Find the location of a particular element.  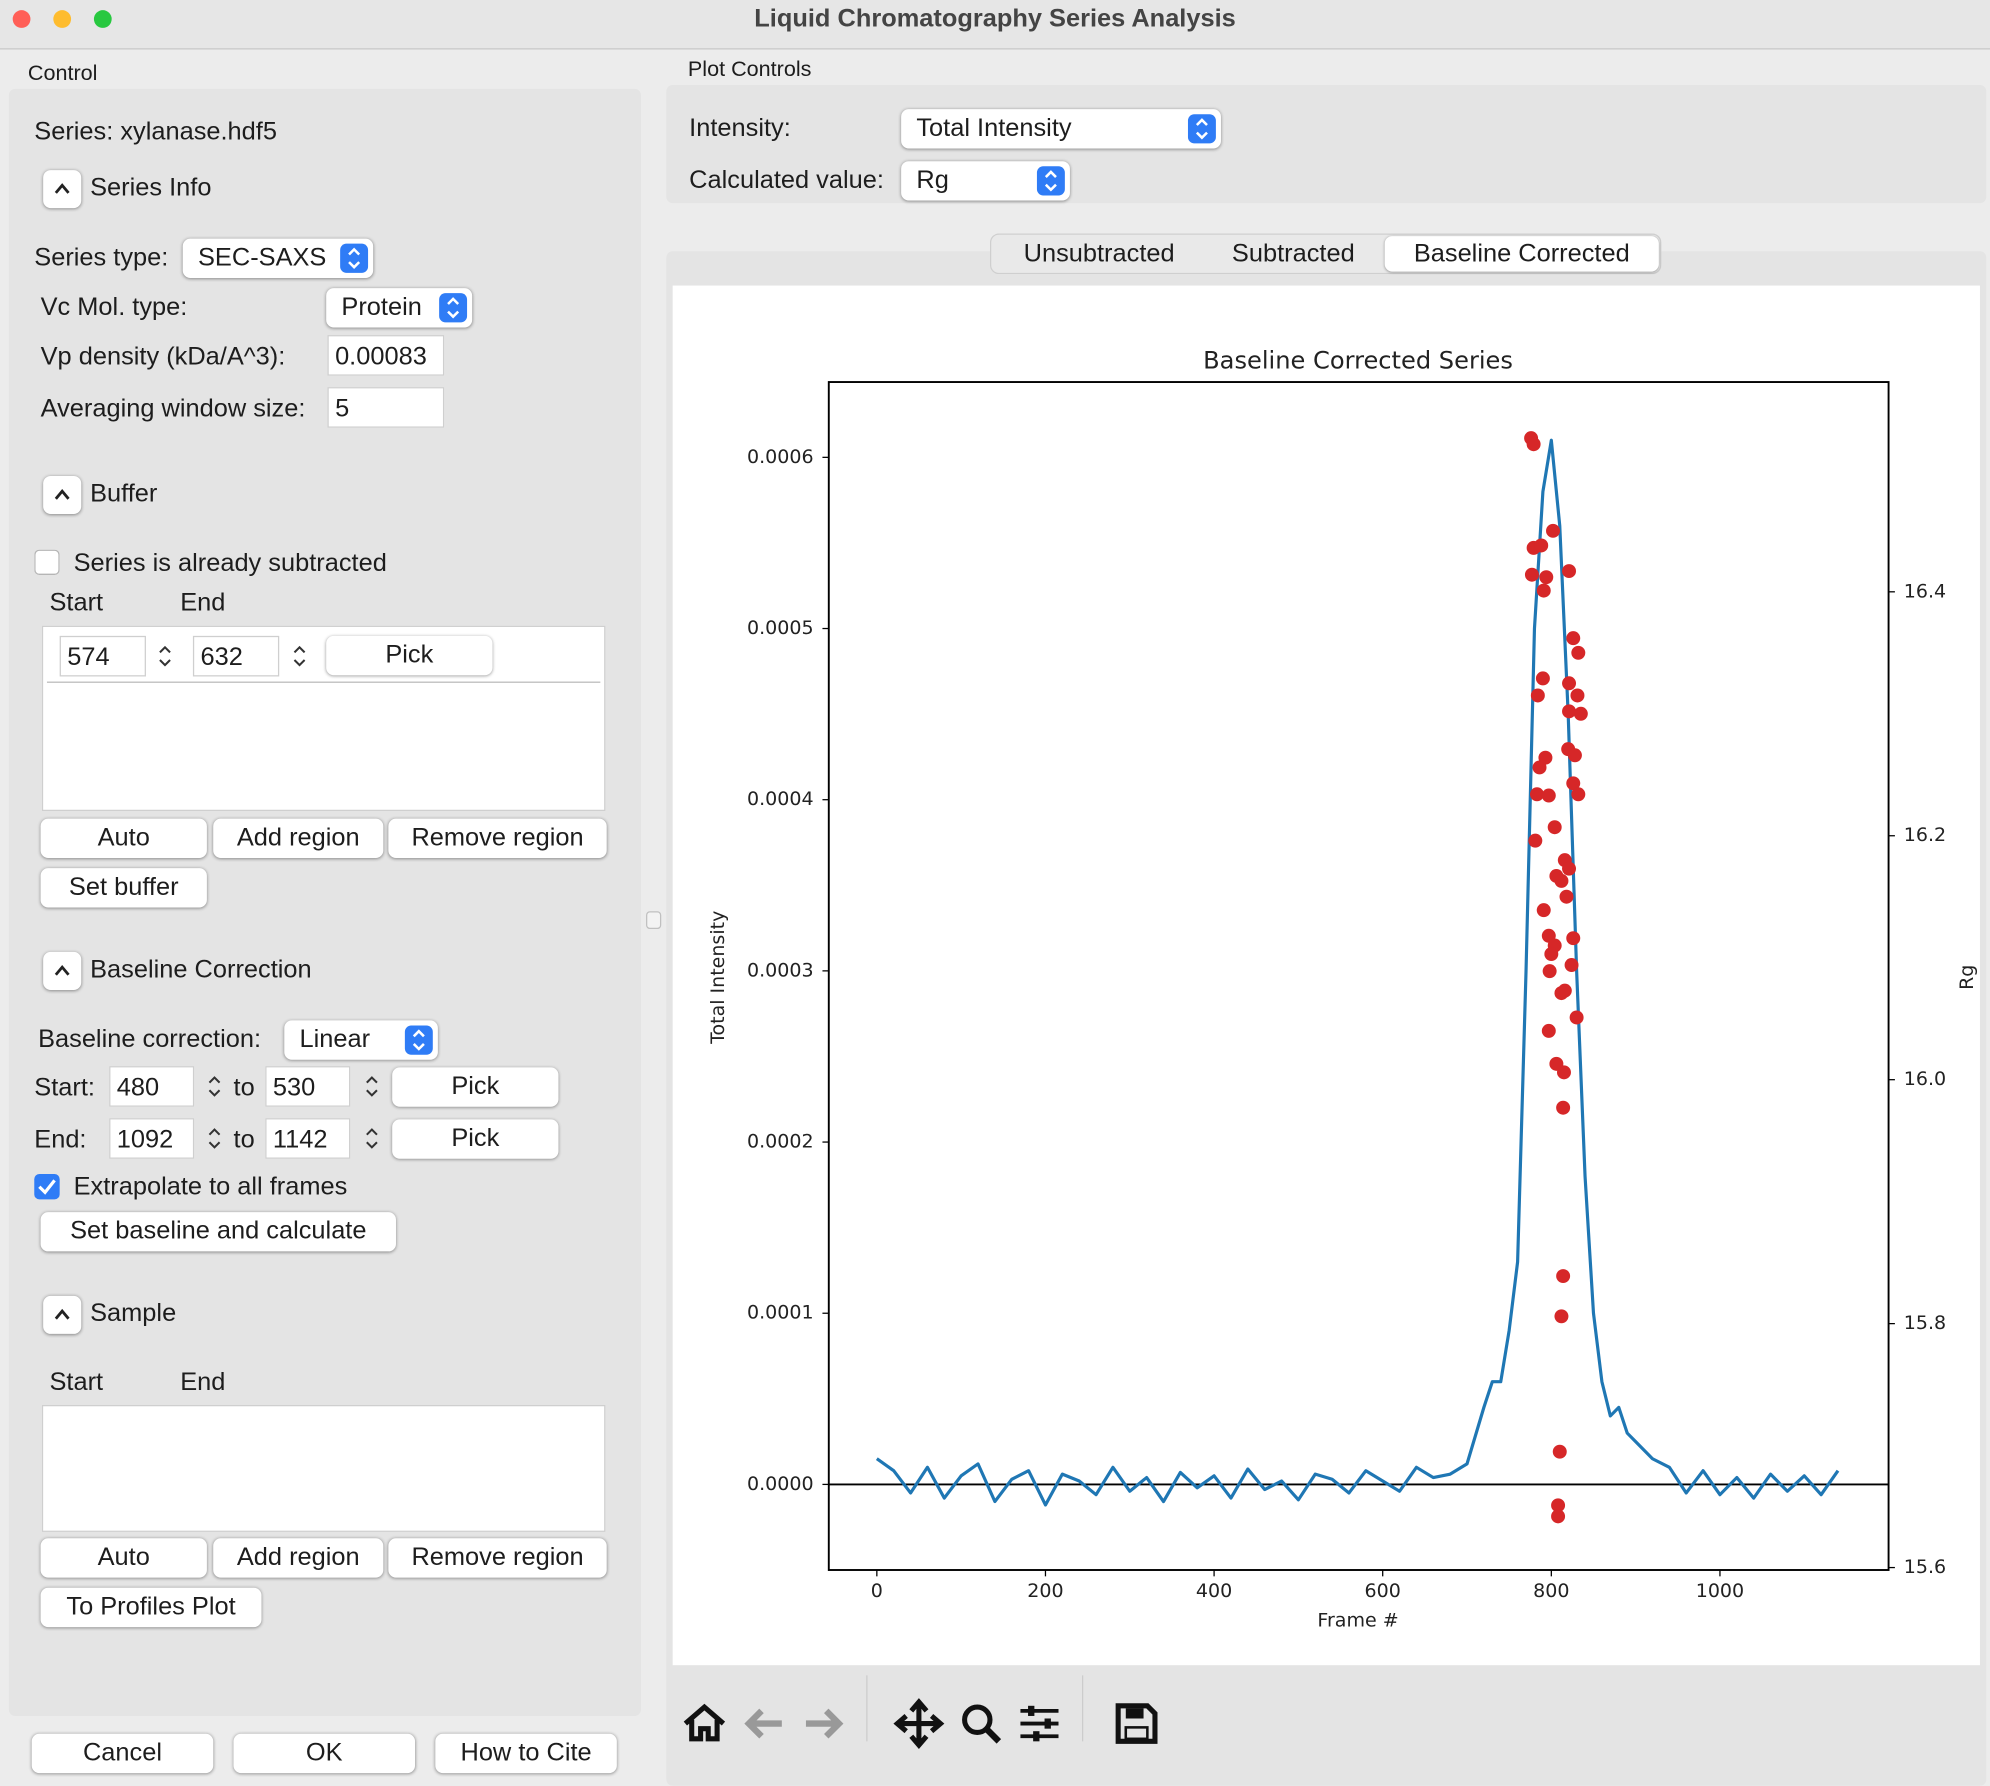

y-tick-label: 0.0003 is located at coordinates (780, 970).